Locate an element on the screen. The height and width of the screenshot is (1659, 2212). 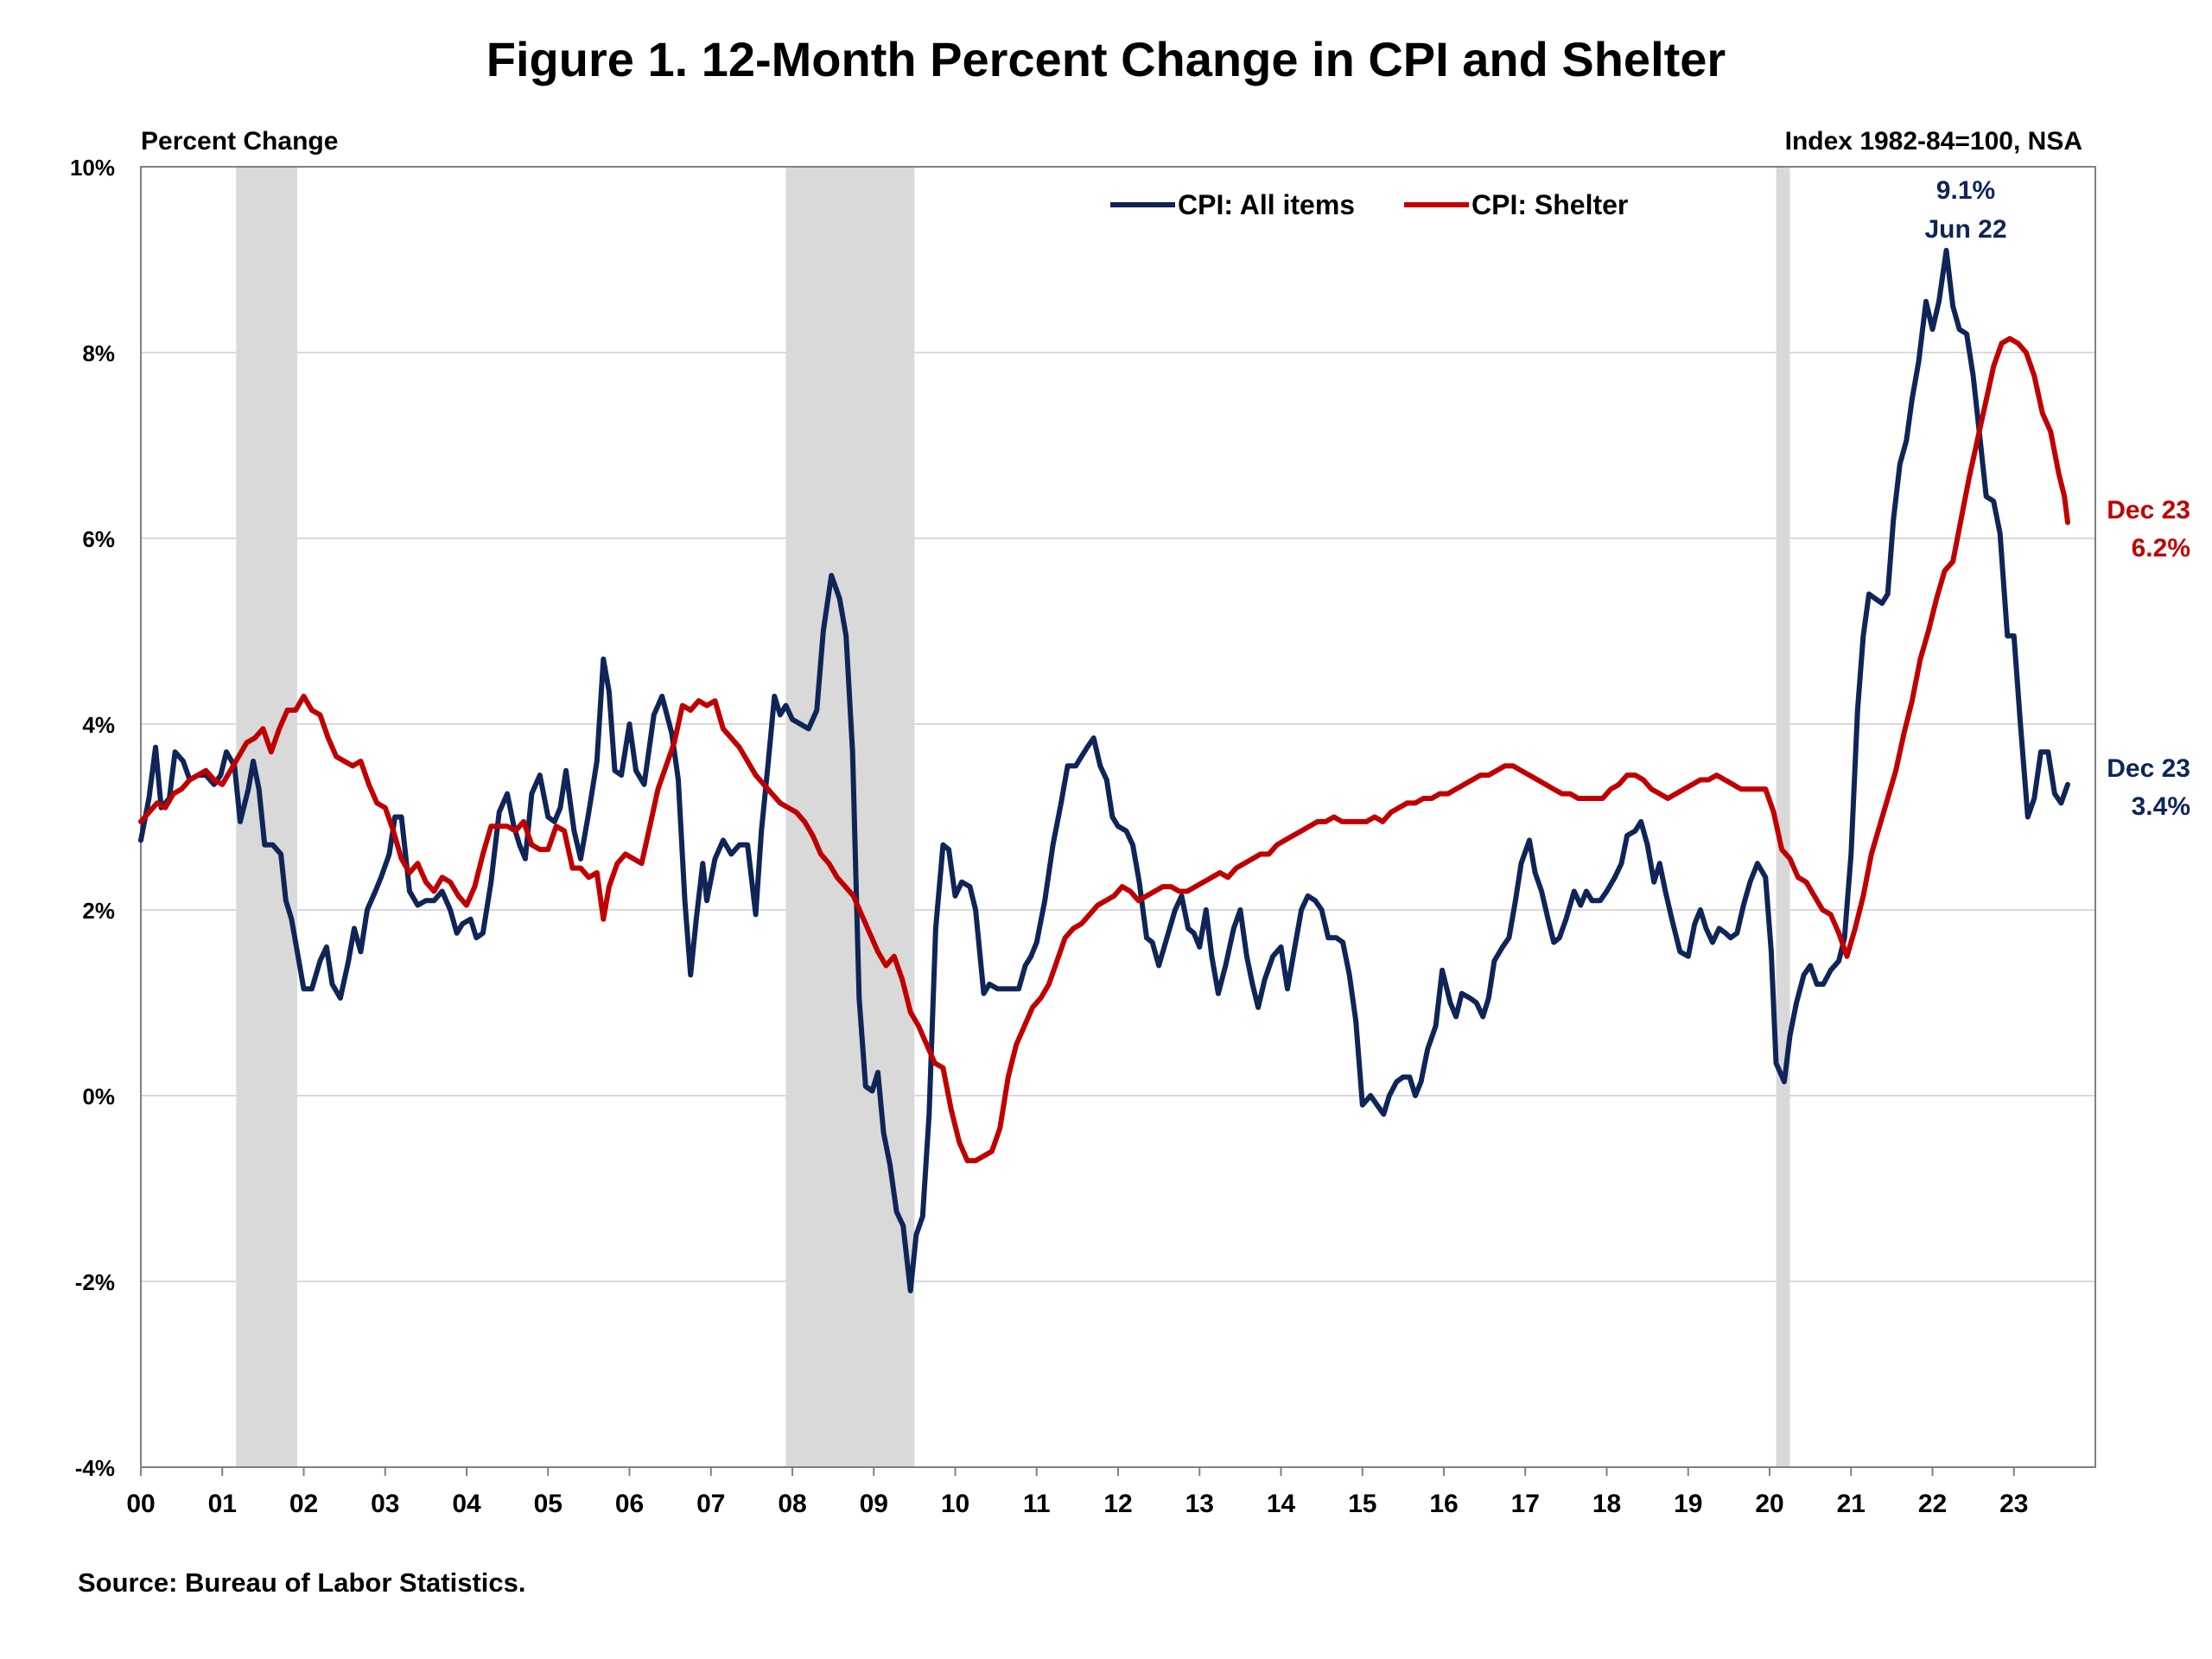
y-tick-label: 4% is located at coordinates (98, 725).